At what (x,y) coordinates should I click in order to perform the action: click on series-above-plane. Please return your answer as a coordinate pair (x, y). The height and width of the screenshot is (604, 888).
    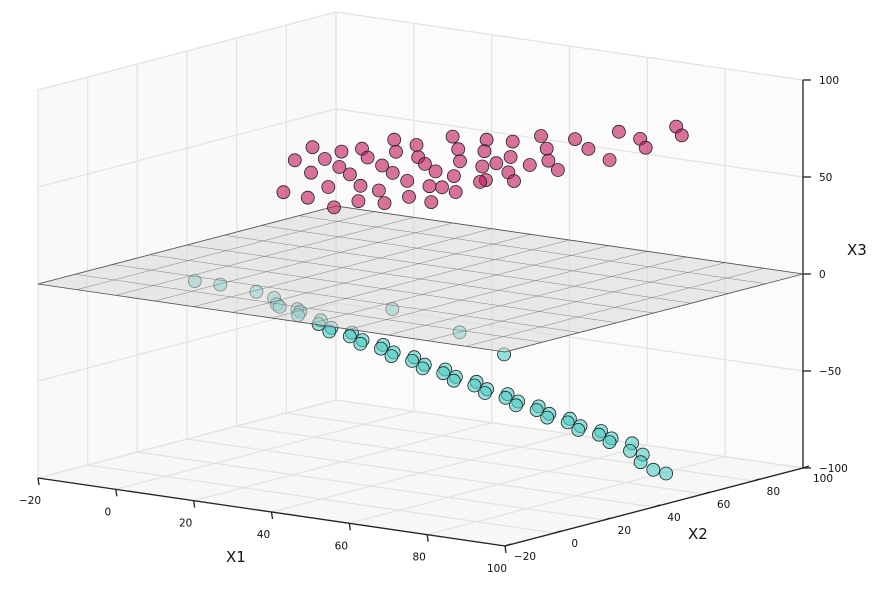
    Looking at the image, I should click on (482, 167).